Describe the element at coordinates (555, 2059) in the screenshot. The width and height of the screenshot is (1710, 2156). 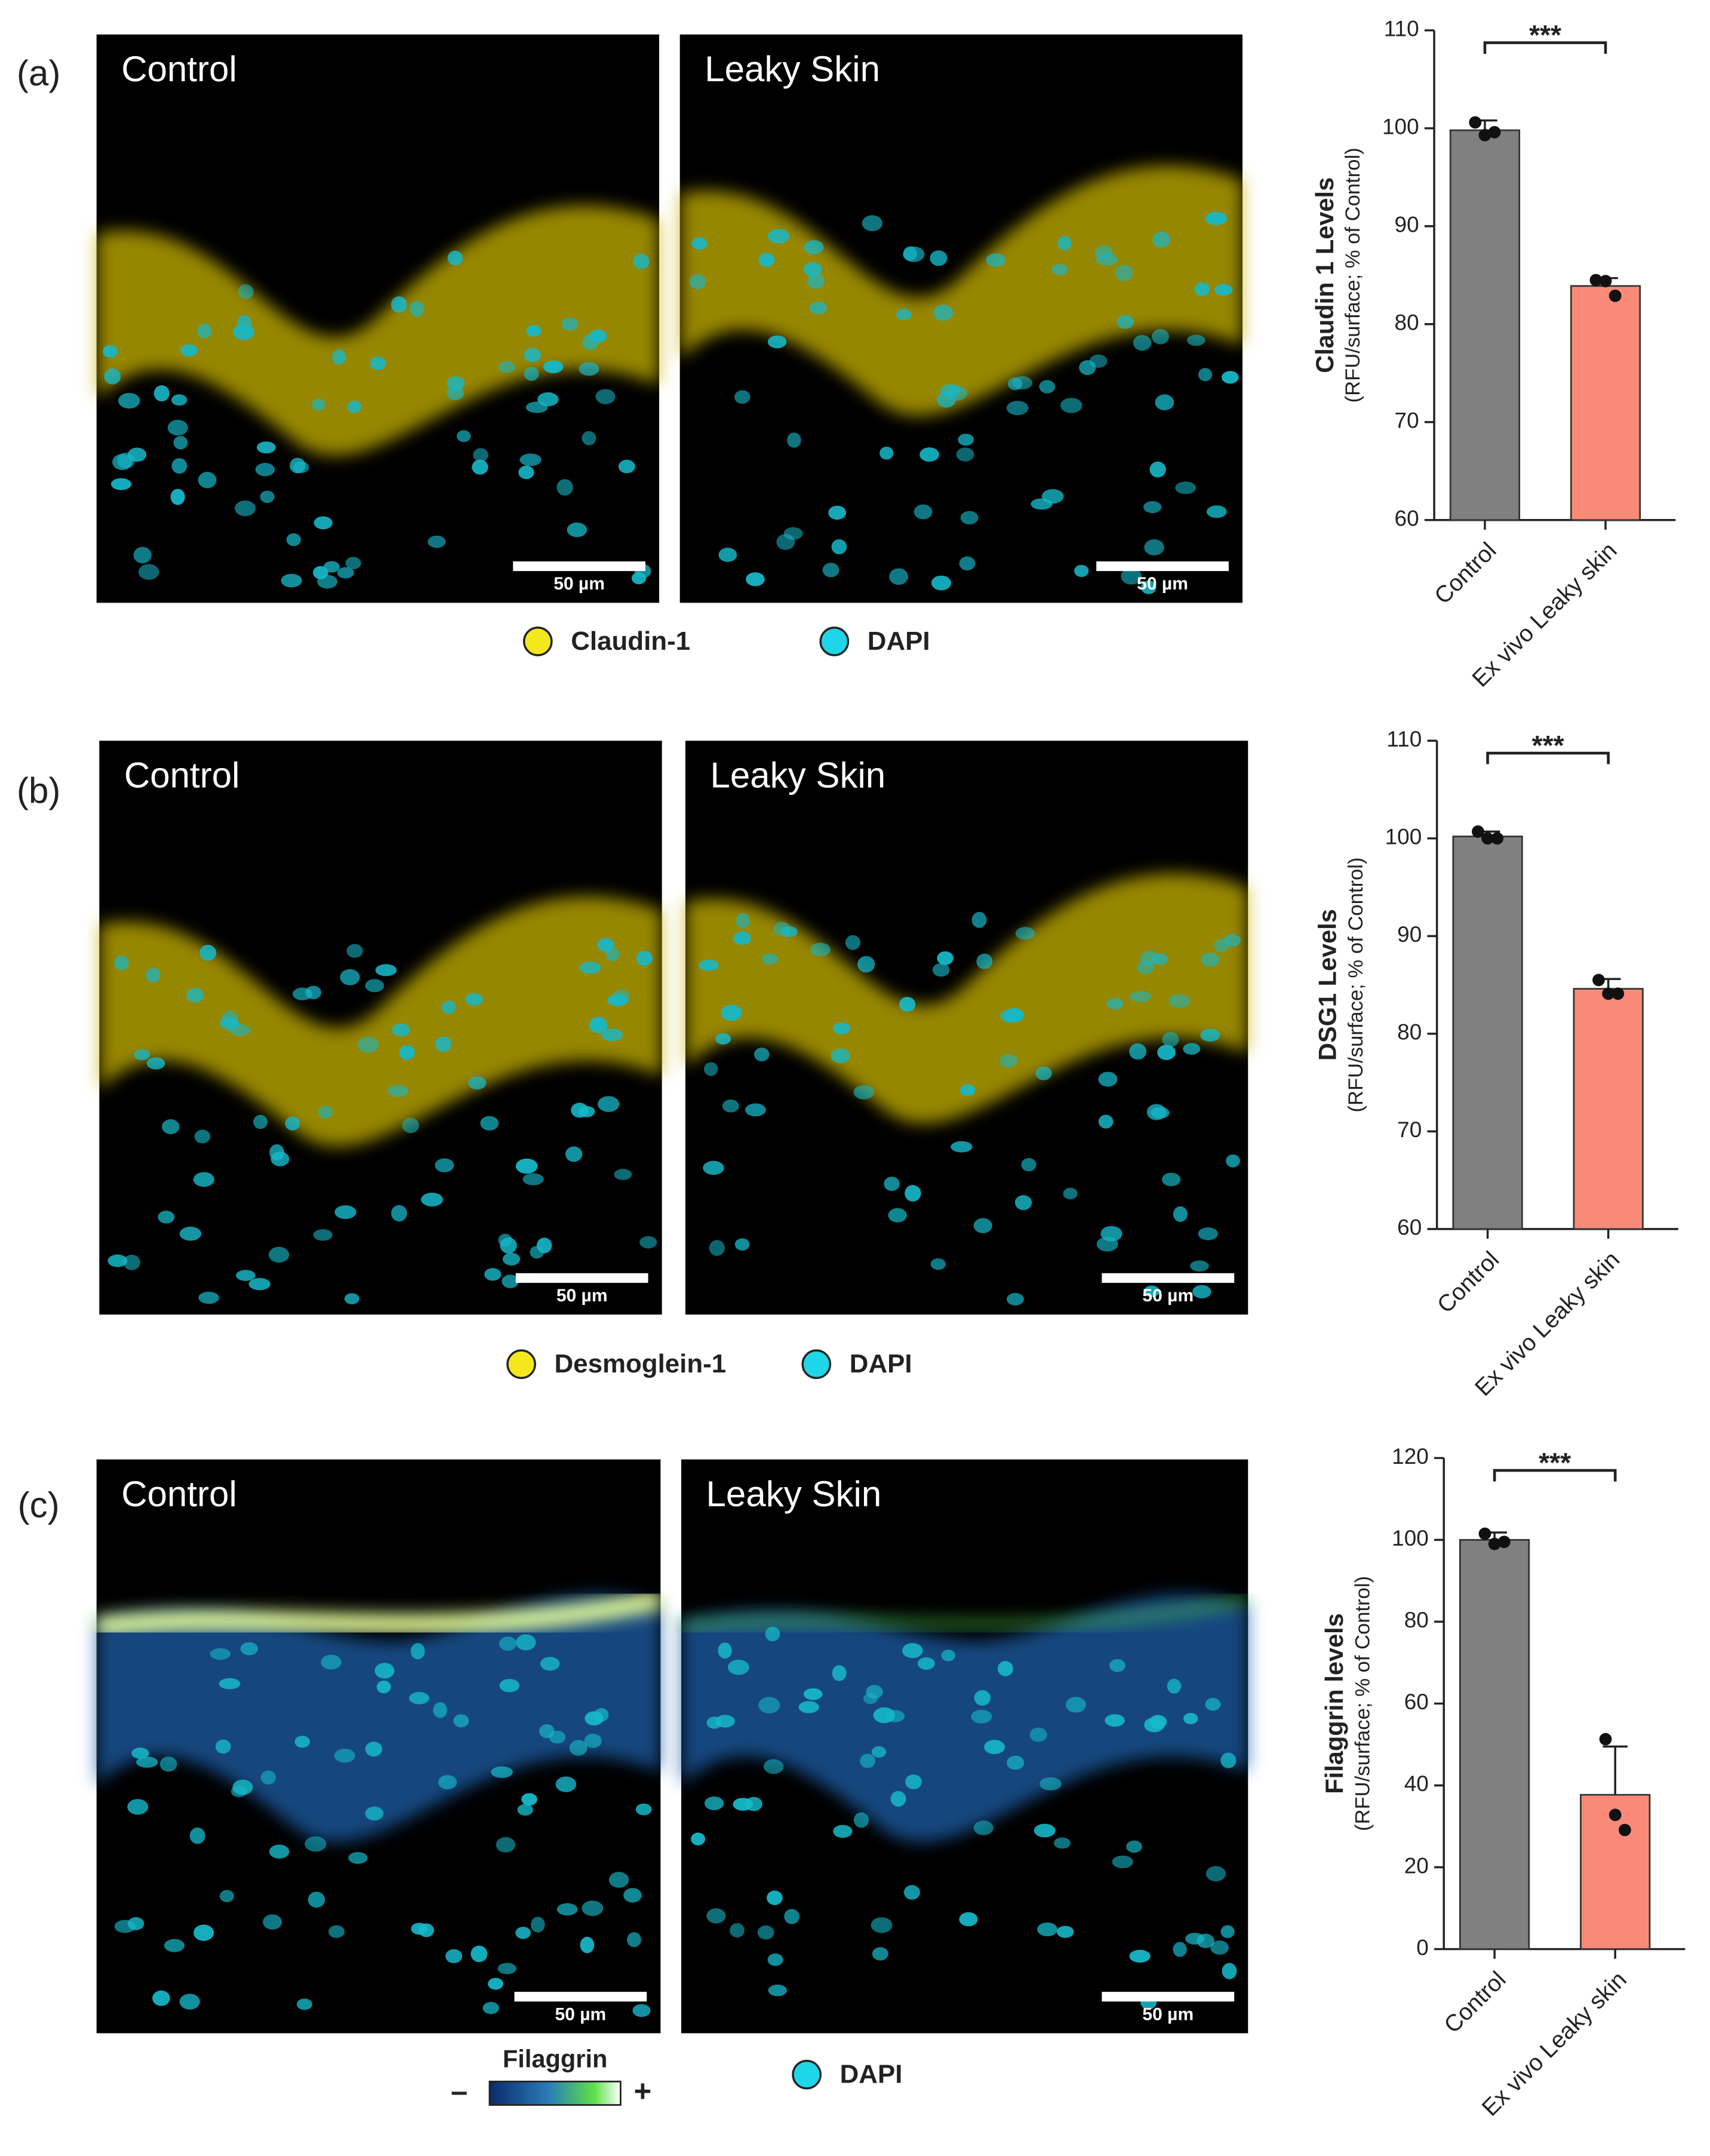
I see `colorbar-title: Filaggrin` at that location.